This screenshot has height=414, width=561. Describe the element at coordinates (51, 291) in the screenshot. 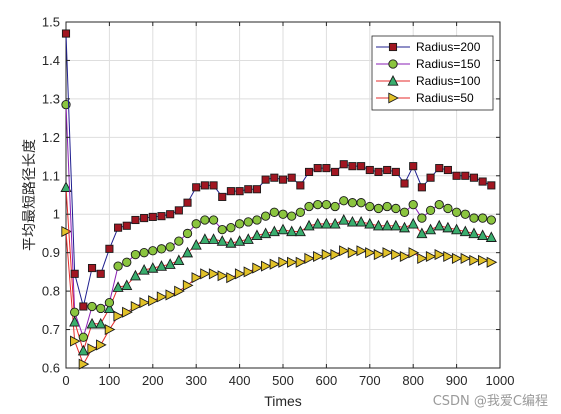

I see `y-tick-label: 0.8` at that location.